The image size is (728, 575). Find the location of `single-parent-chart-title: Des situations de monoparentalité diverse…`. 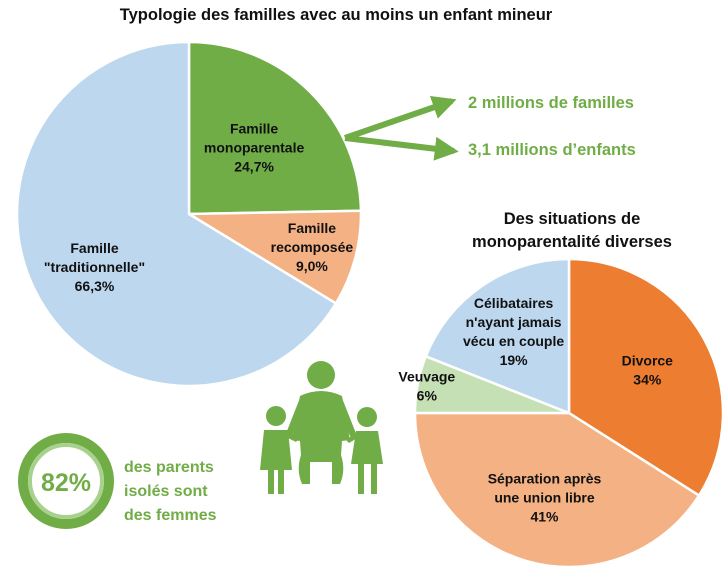

single-parent-chart-title: Des situations de monoparentalité diverse… is located at coordinates (572, 230).